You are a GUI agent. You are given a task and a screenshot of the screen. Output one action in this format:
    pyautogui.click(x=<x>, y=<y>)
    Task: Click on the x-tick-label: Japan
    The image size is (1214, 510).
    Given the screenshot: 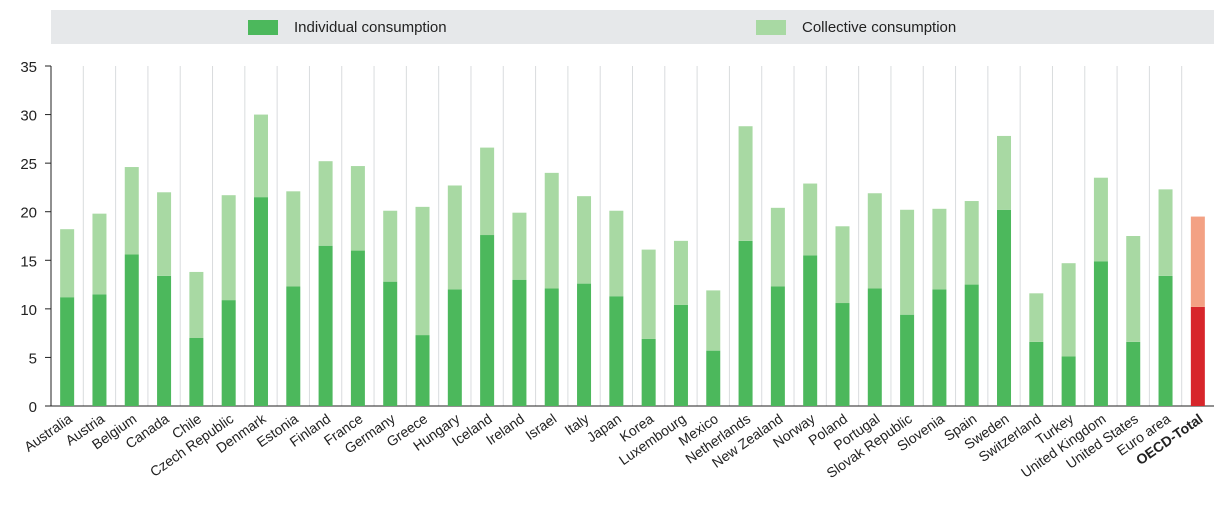 What is the action you would take?
    pyautogui.click(x=604, y=427)
    